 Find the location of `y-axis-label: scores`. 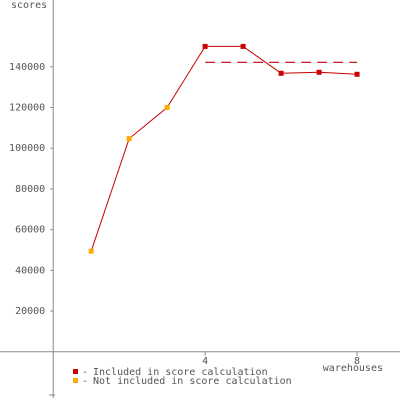

y-axis-label: scores is located at coordinates (29, 5).